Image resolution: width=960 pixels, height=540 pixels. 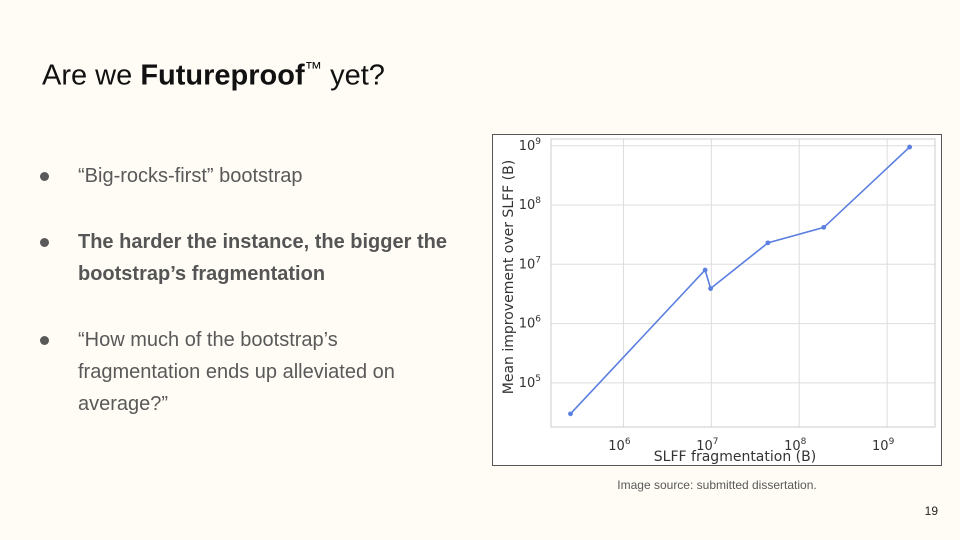 What do you see at coordinates (190, 176) in the screenshot?
I see `bullet-text-1: “Big-rocks-first” bootstrap` at bounding box center [190, 176].